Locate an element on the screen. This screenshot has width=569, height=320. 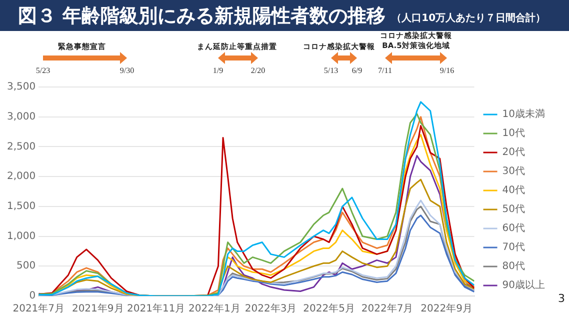
legend-label: 80代 is located at coordinates (514, 266).